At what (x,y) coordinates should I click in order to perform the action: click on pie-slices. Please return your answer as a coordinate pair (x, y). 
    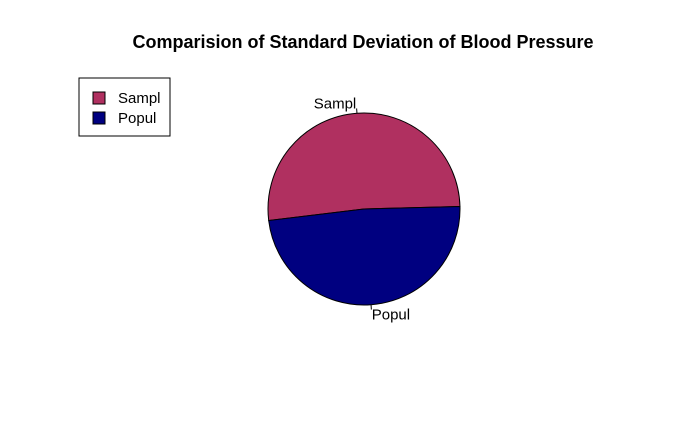
    Looking at the image, I should click on (364, 209).